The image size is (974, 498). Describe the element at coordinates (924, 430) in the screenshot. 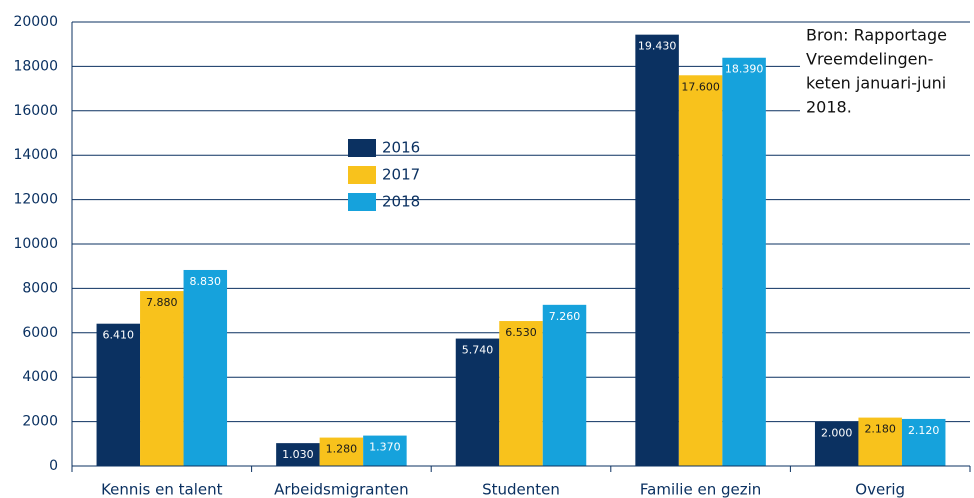

I see `value-label: 2.120` at that location.